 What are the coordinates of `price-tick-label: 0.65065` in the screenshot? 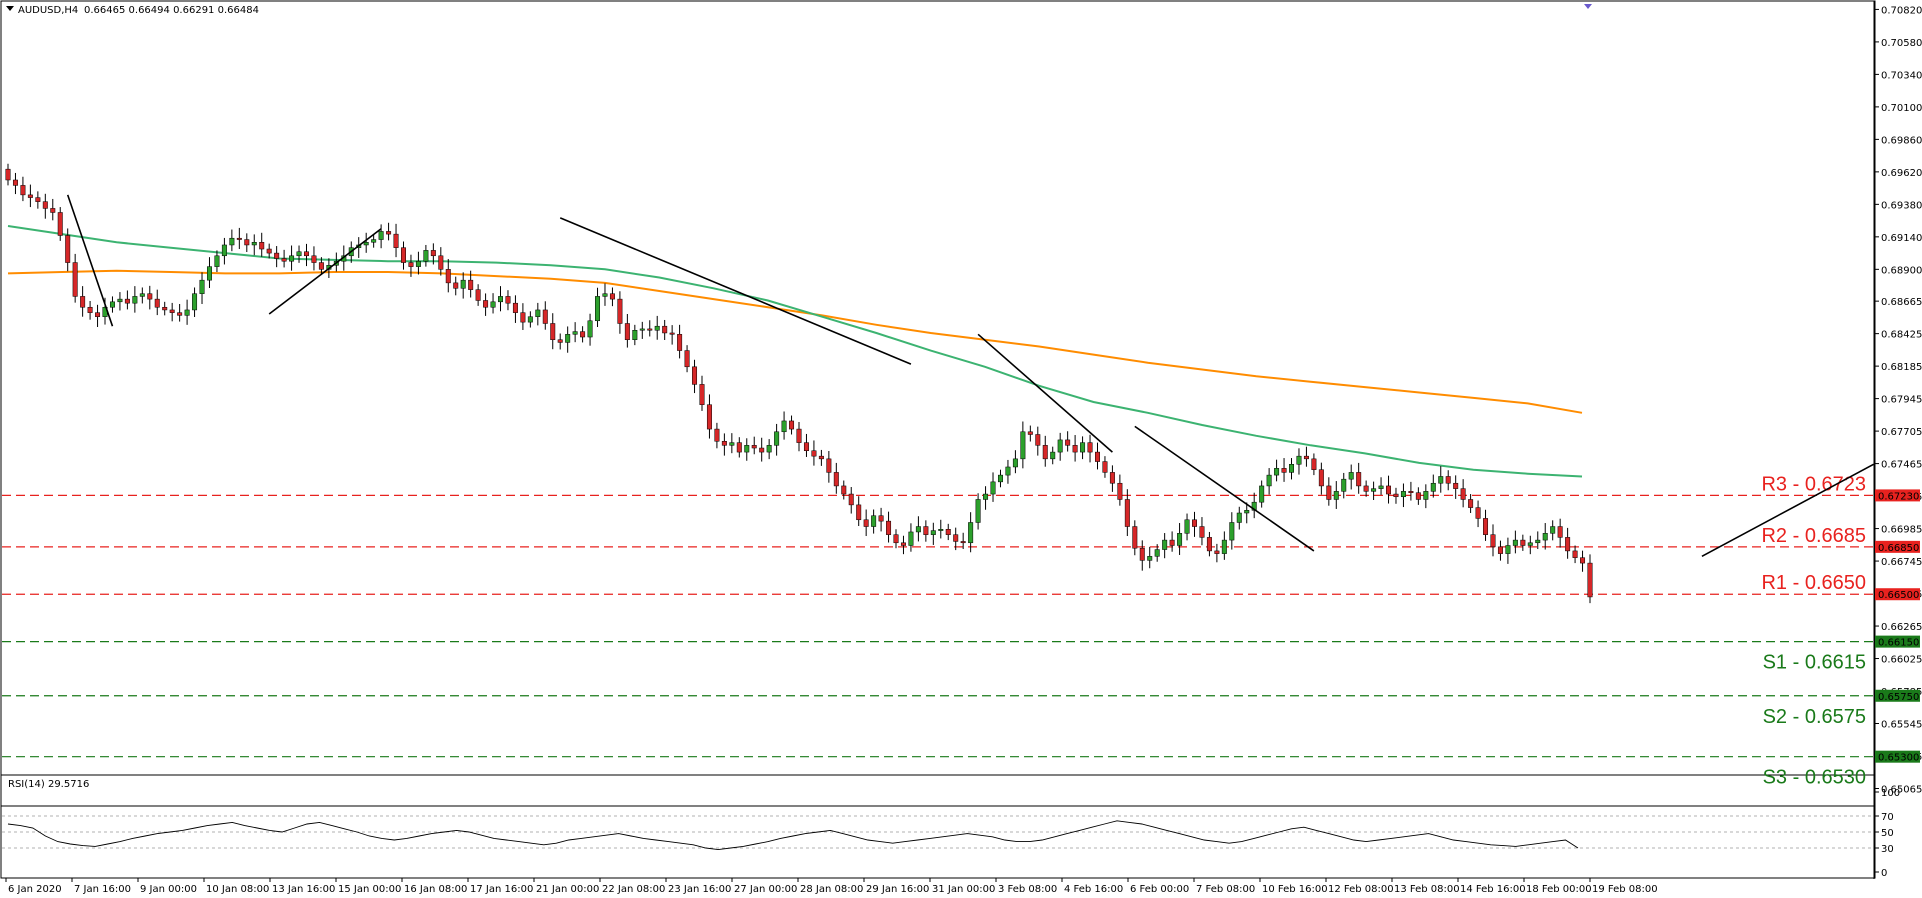 It's located at (1901, 789).